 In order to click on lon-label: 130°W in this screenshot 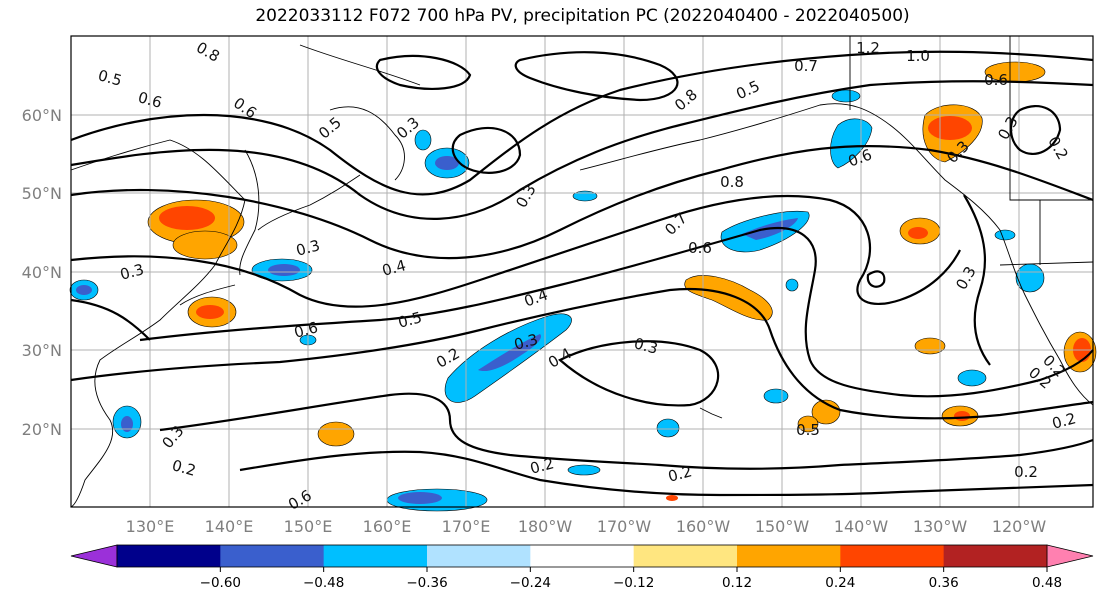, I will do `click(940, 526)`.